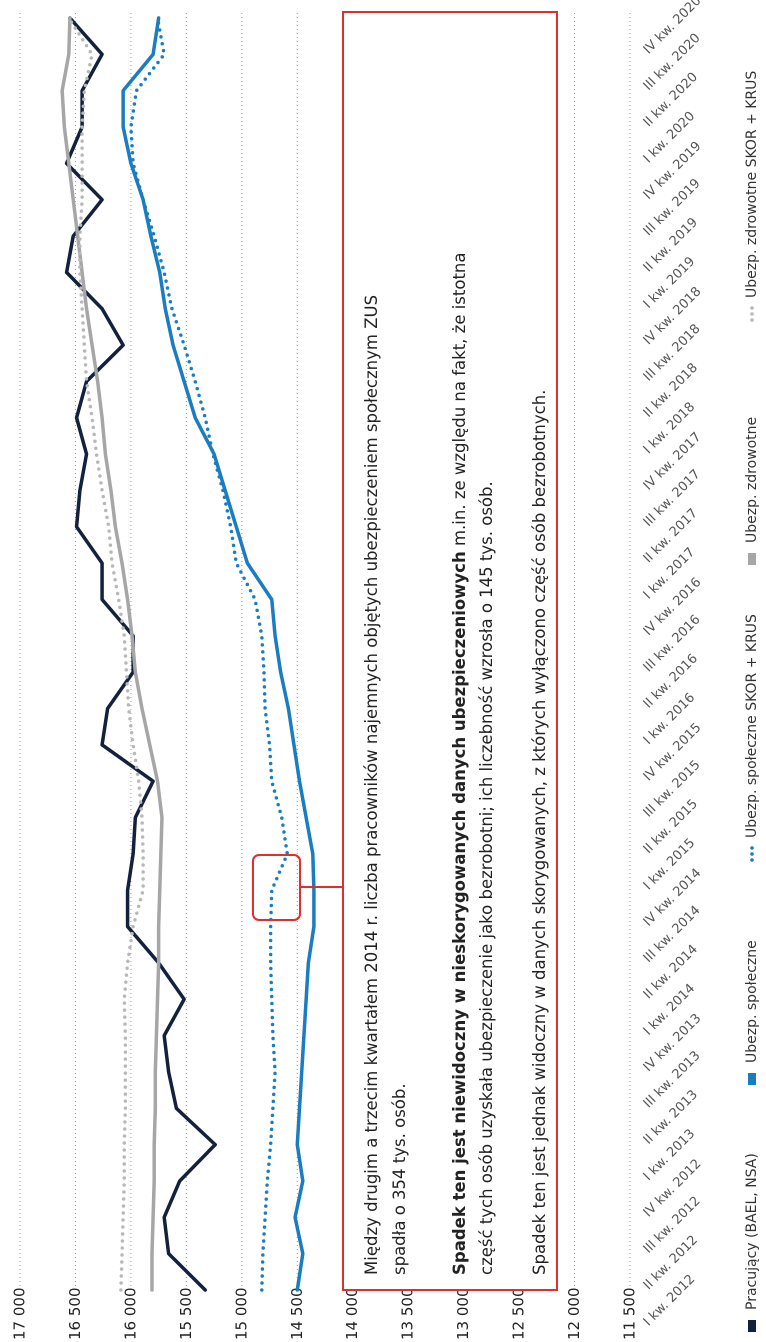  Describe the element at coordinates (574, 1314) in the screenshot. I see `y-tick-label: 12 000` at that location.